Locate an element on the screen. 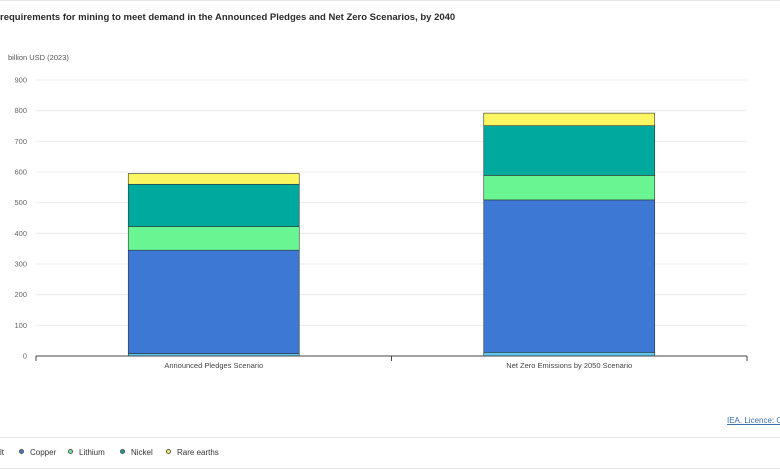 This screenshot has height=470, width=780. legend-item-rare-earths: Rare earths is located at coordinates (192, 452).